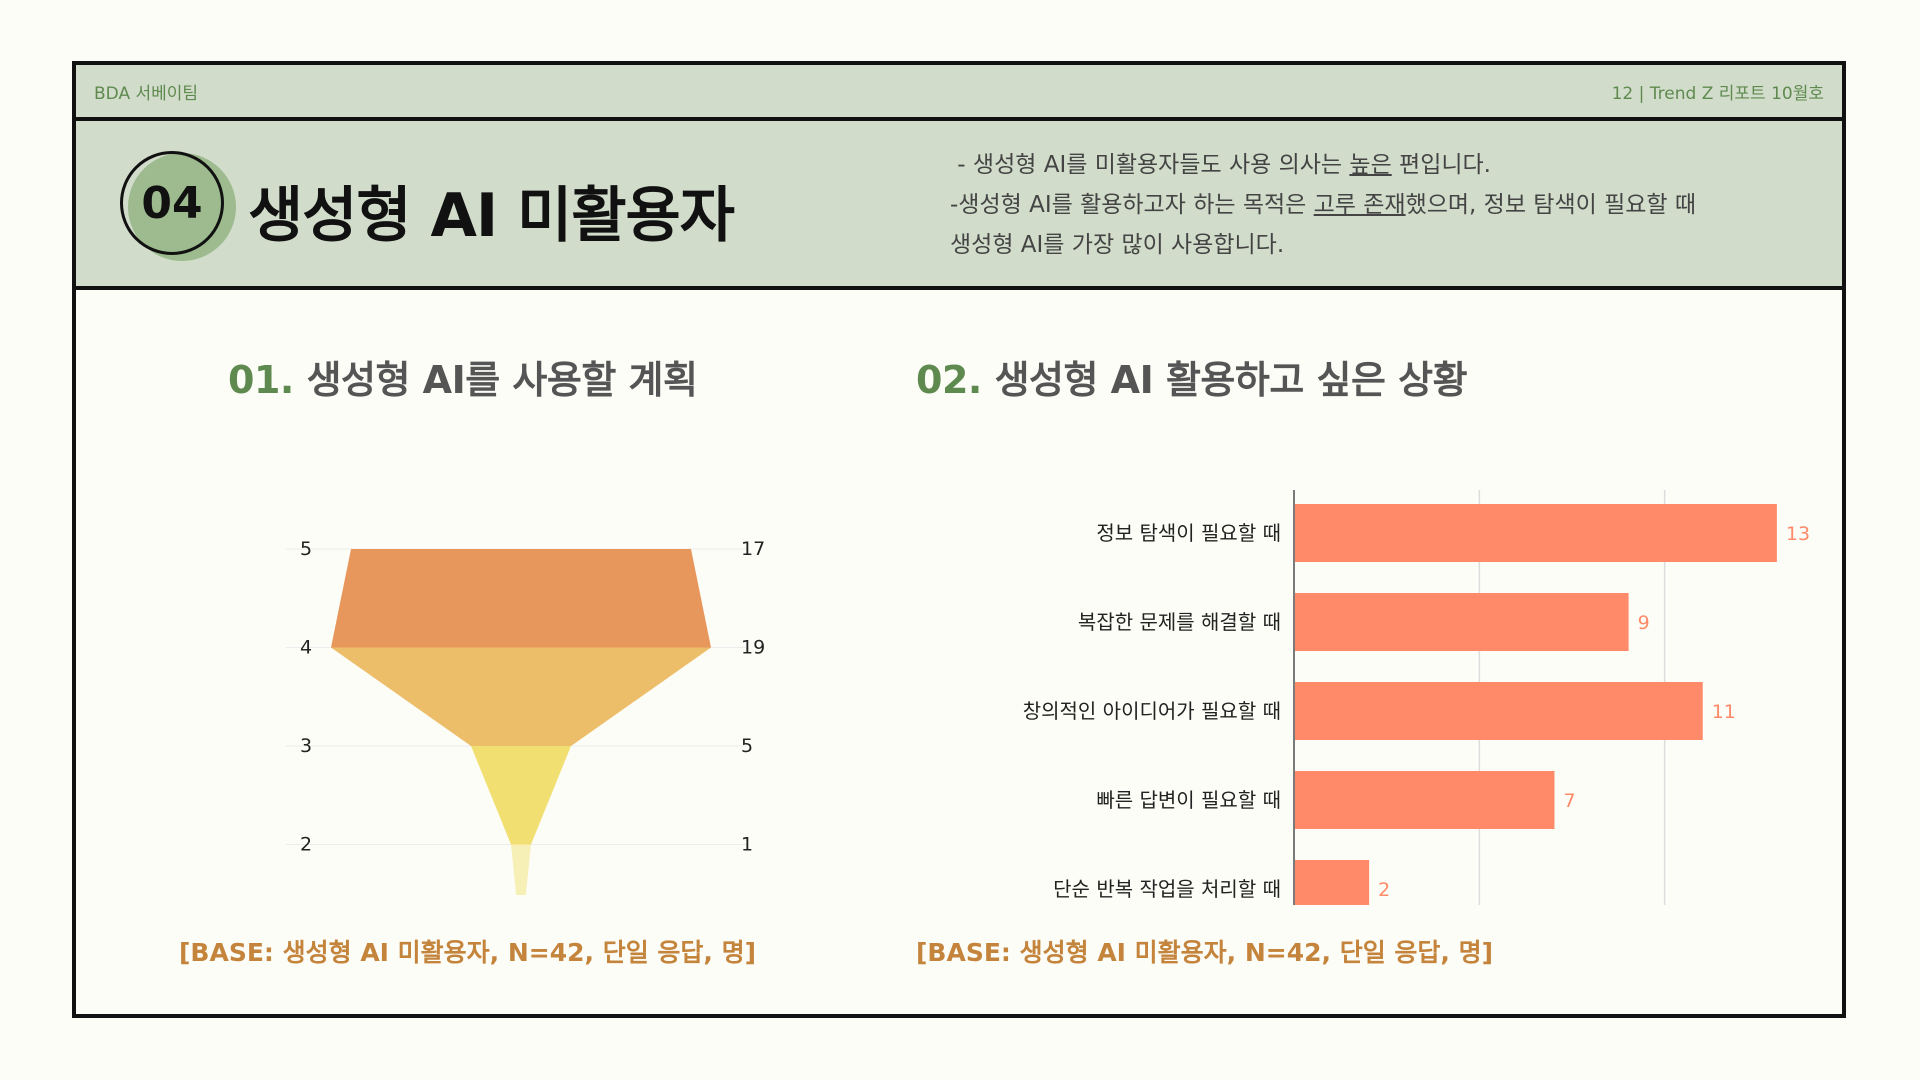 The image size is (1920, 1080). Describe the element at coordinates (306, 845) in the screenshot. I see `funnel-level-label: 2` at that location.